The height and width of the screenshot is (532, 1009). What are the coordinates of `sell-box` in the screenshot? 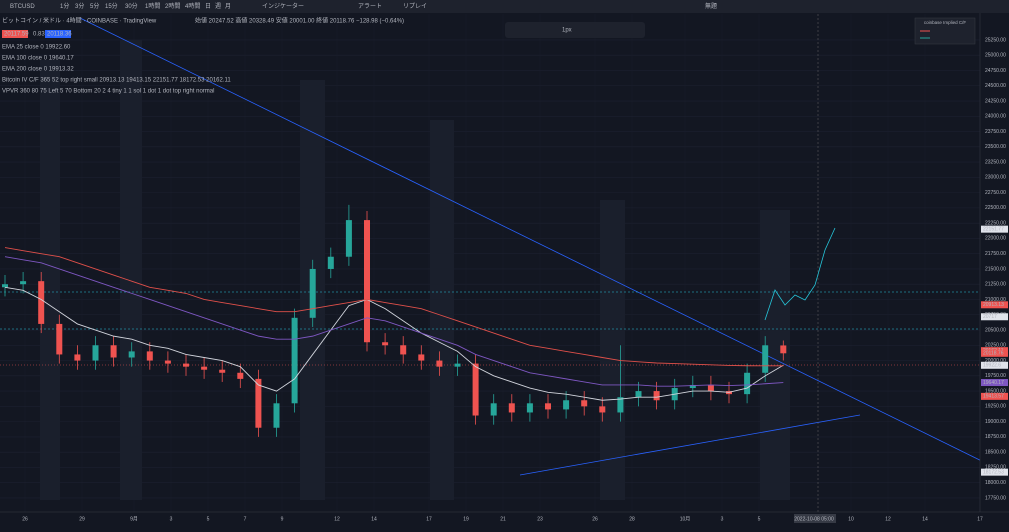 It's located at (15, 34).